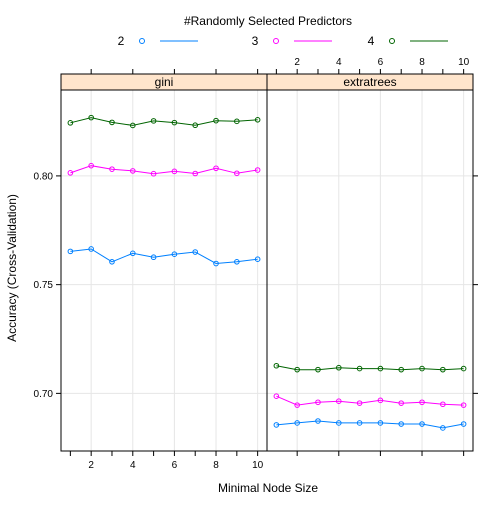 This screenshot has width=504, height=509. I want to click on legend: #Randomly Selected Predictors 2 3 4, so click(283, 31).